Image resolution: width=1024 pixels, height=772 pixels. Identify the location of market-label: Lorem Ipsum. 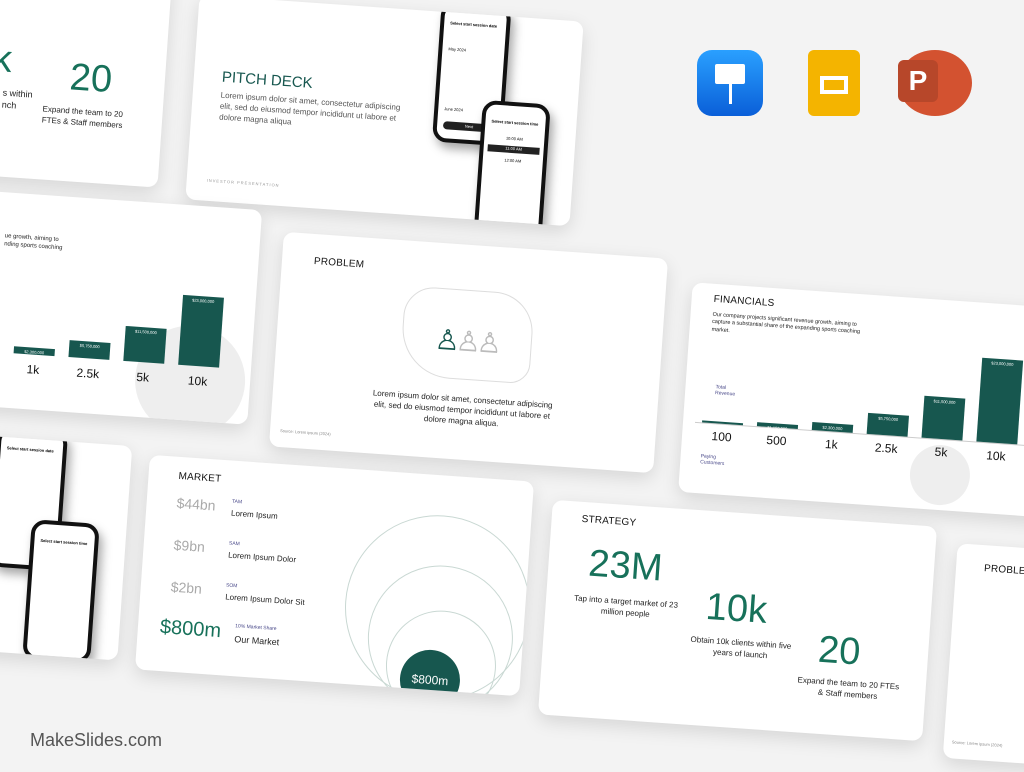
(254, 514).